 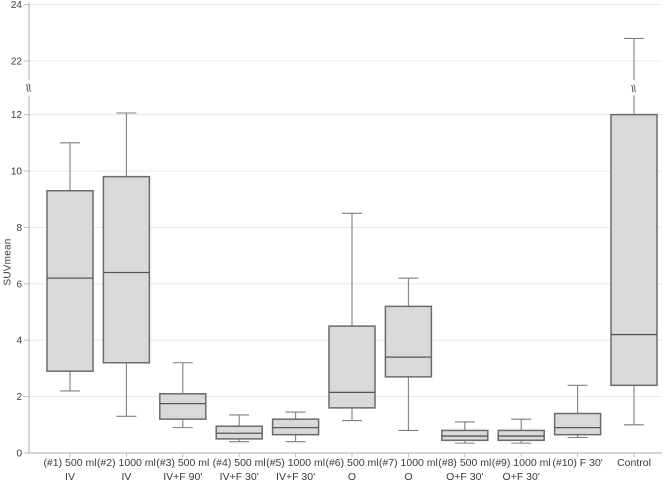 What do you see at coordinates (464, 463) in the screenshot?
I see `x-category-label-8: (#8) 500 ml` at bounding box center [464, 463].